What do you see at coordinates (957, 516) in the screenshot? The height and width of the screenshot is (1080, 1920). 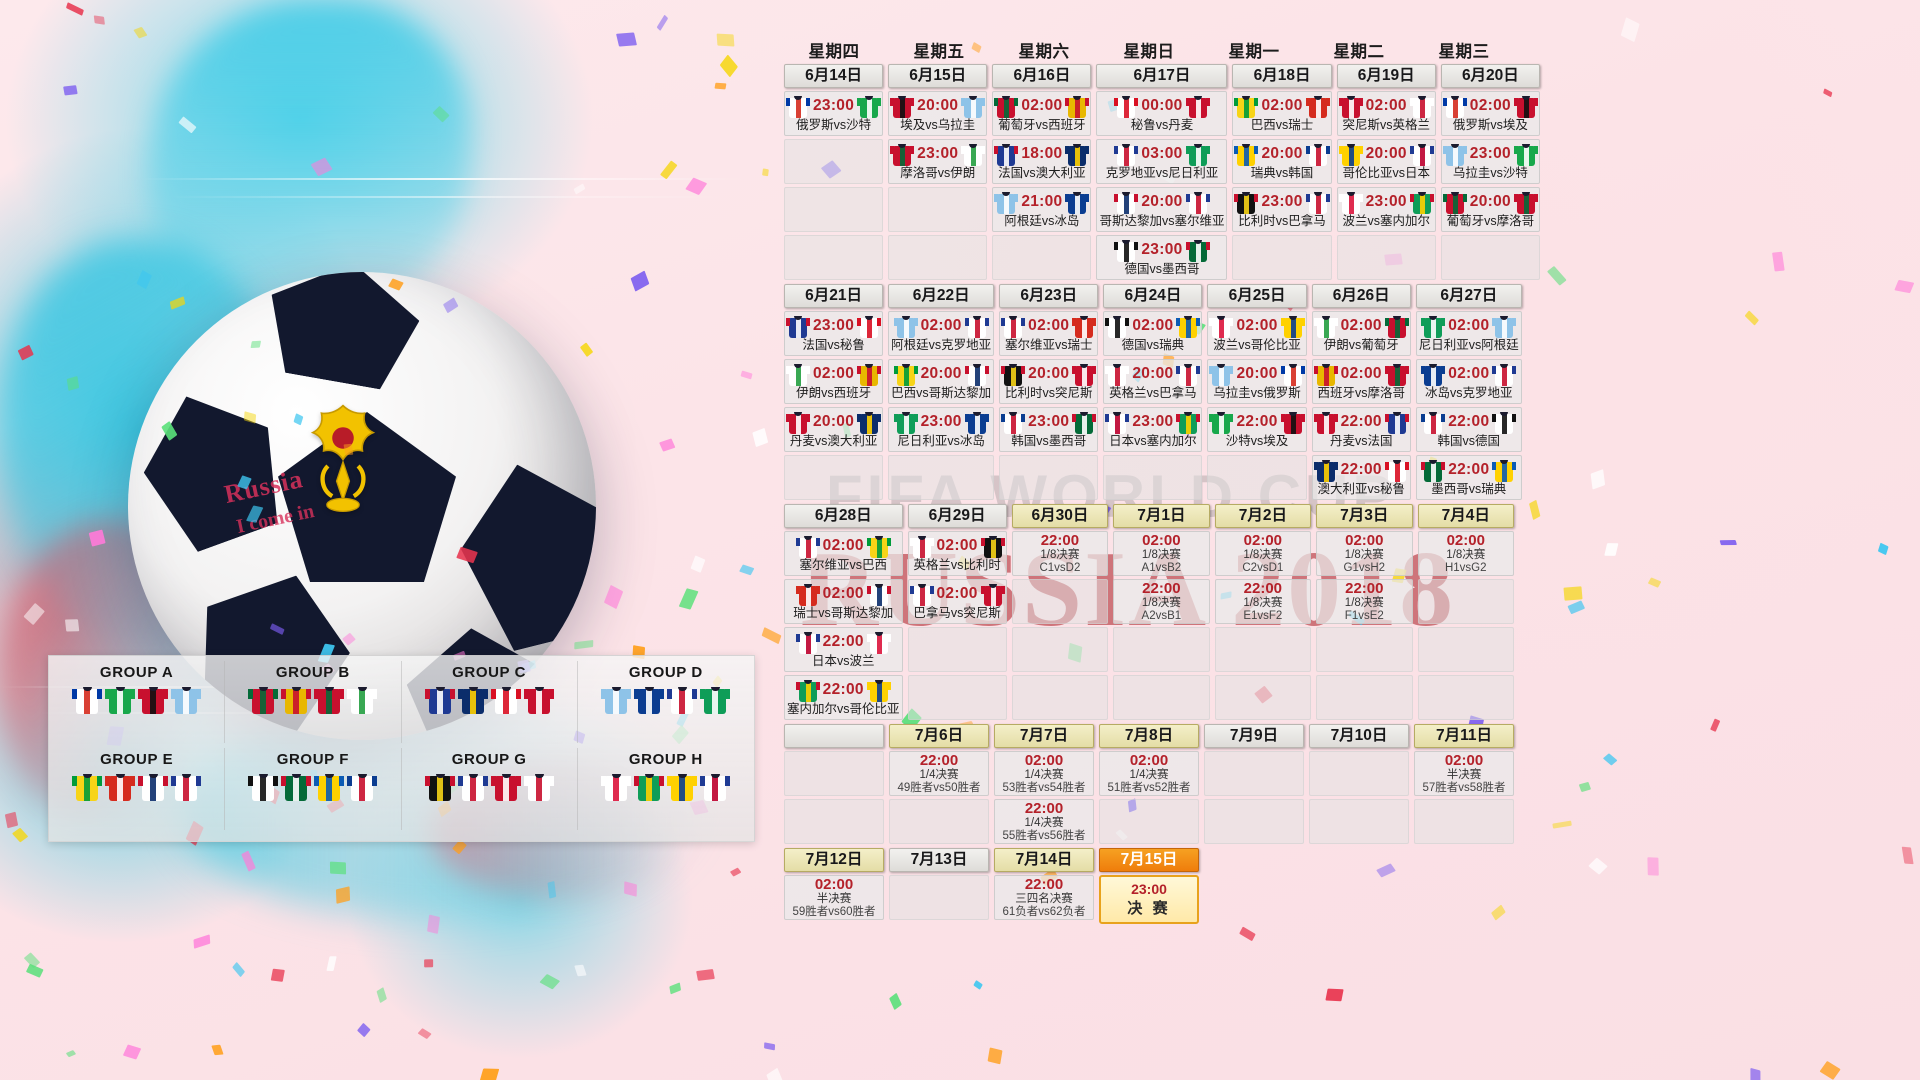 I see `date-header-6月29日: 6月29日` at bounding box center [957, 516].